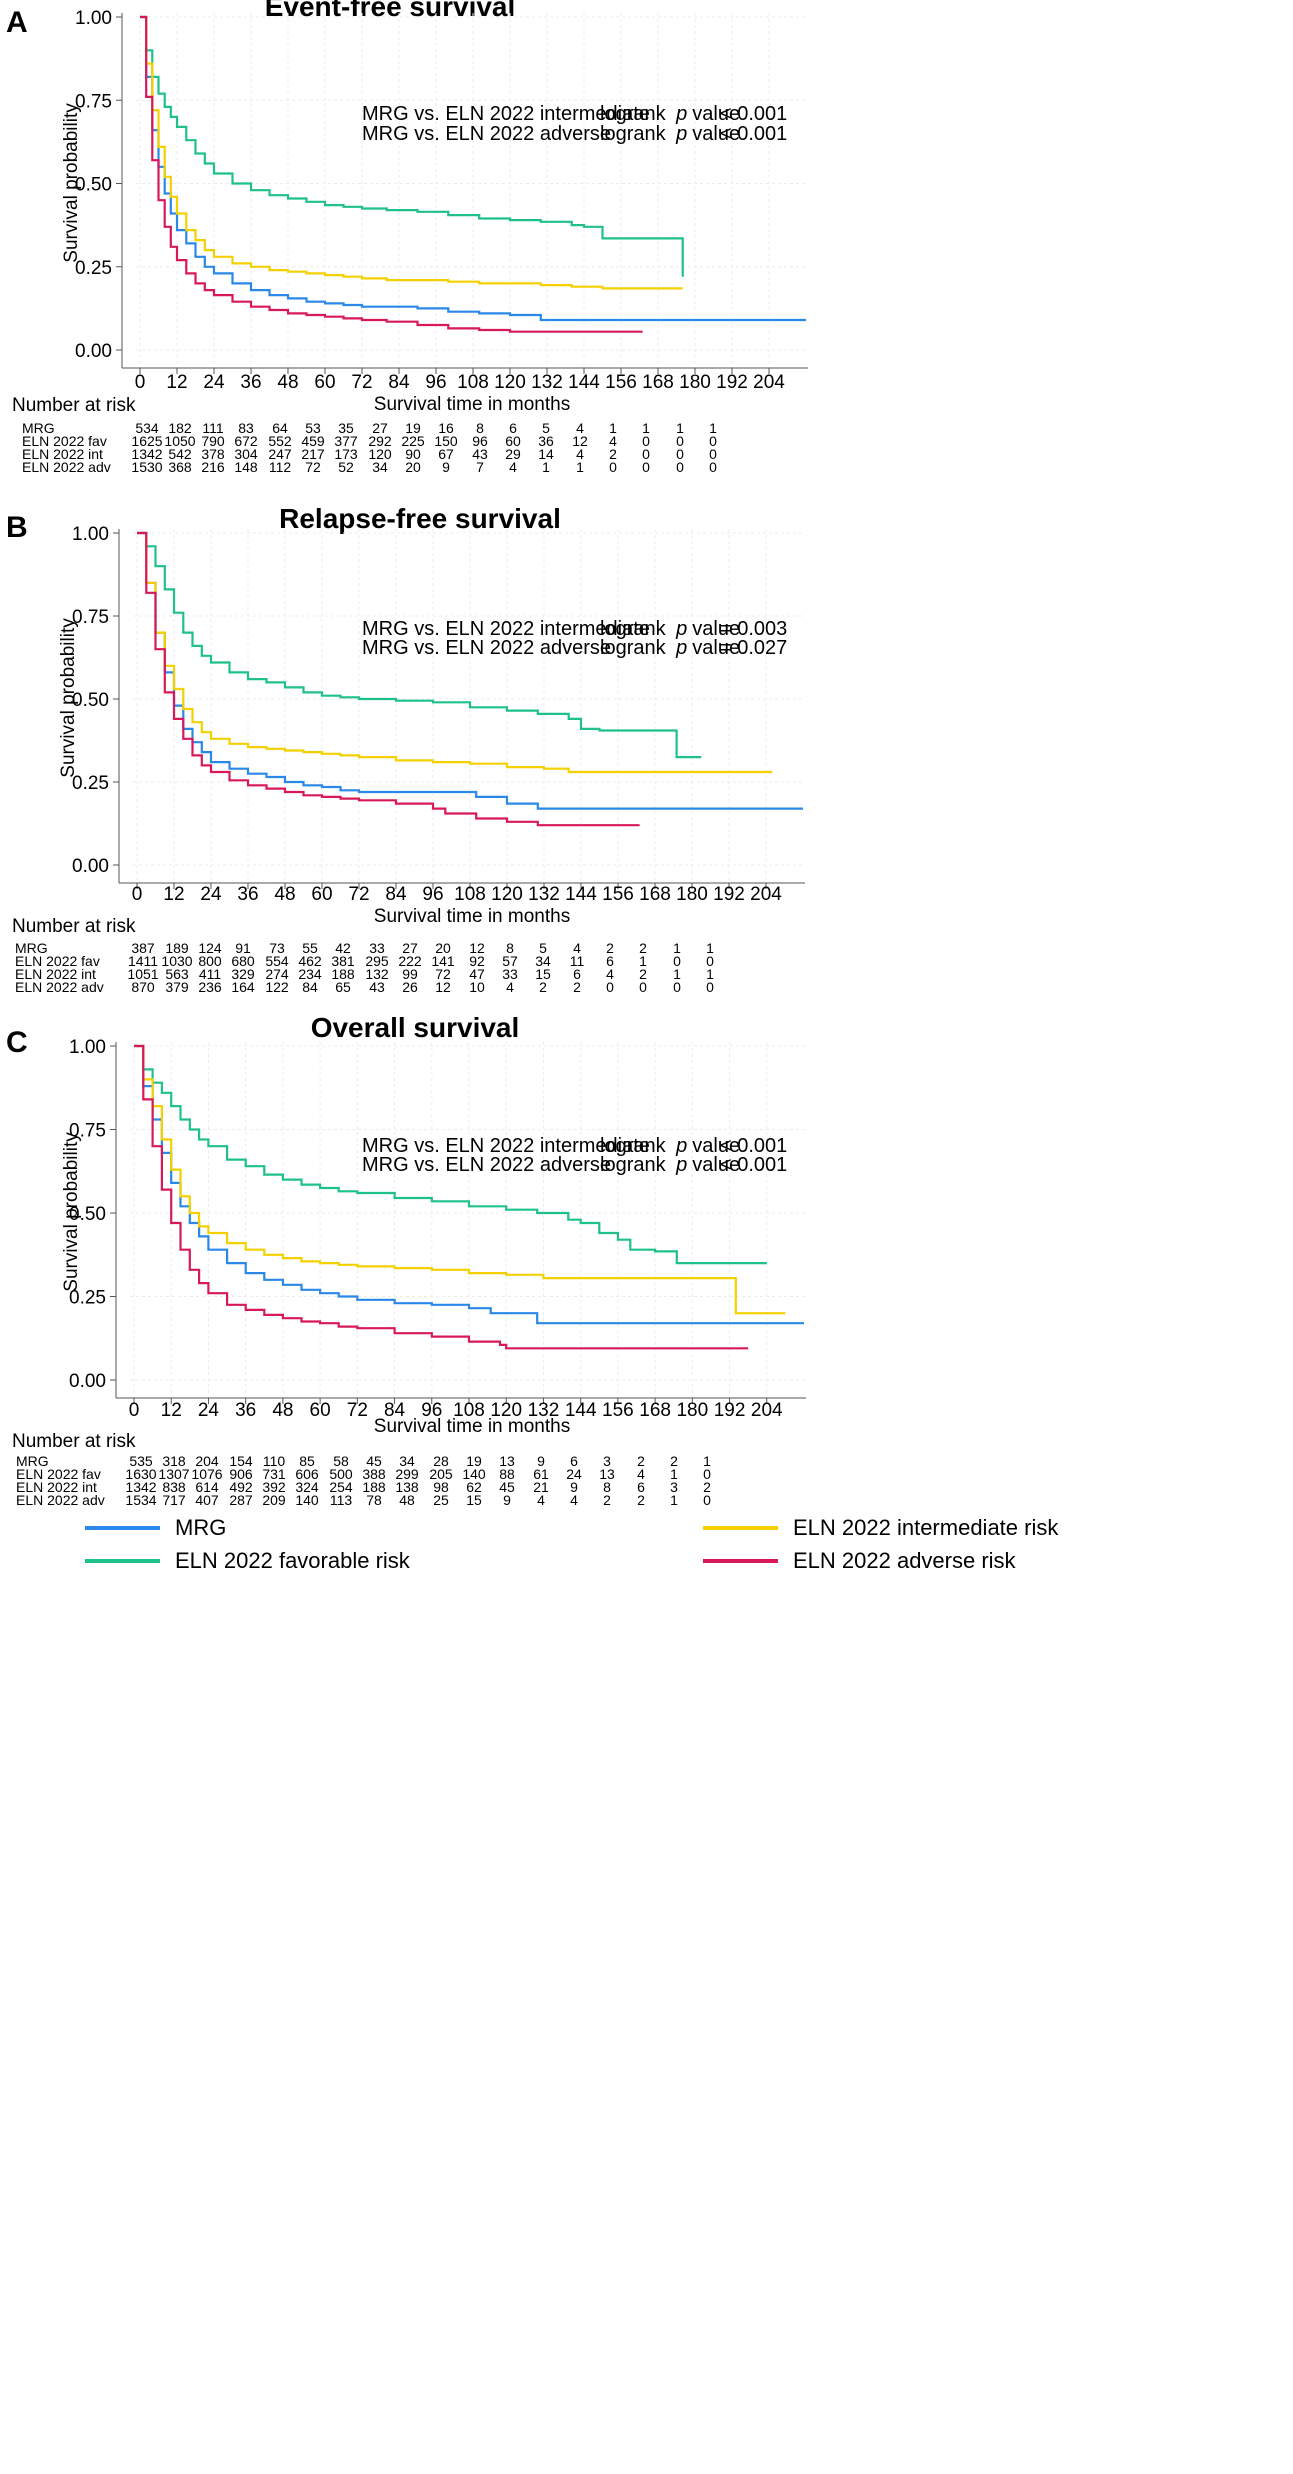 The width and height of the screenshot is (1293, 2474). What do you see at coordinates (513, 441) in the screenshot?
I see `risk-value: 60` at bounding box center [513, 441].